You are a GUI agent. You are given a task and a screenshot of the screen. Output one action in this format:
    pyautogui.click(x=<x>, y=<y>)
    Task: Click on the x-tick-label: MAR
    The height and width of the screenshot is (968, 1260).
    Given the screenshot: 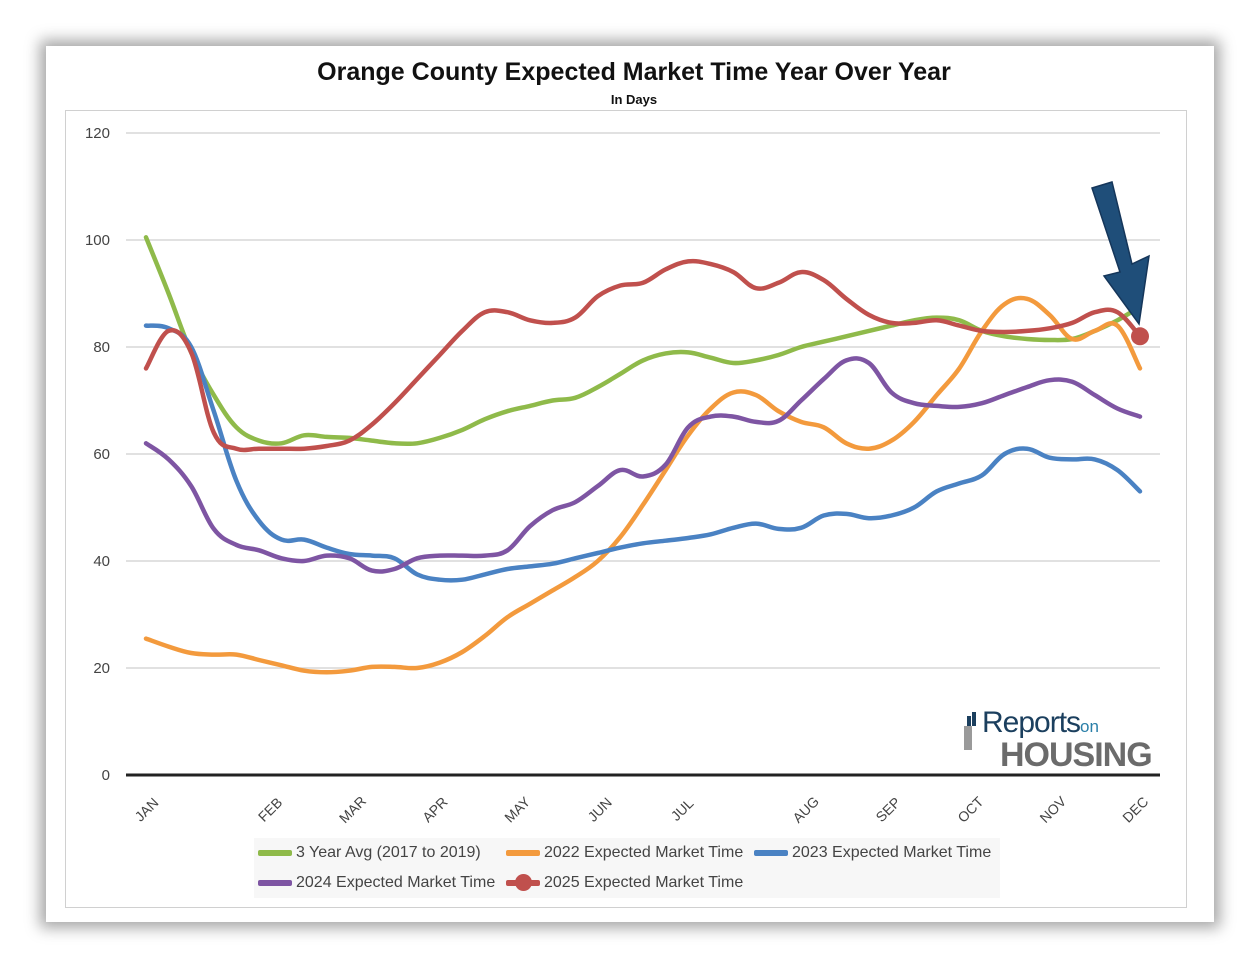 What is the action you would take?
    pyautogui.click(x=352, y=809)
    